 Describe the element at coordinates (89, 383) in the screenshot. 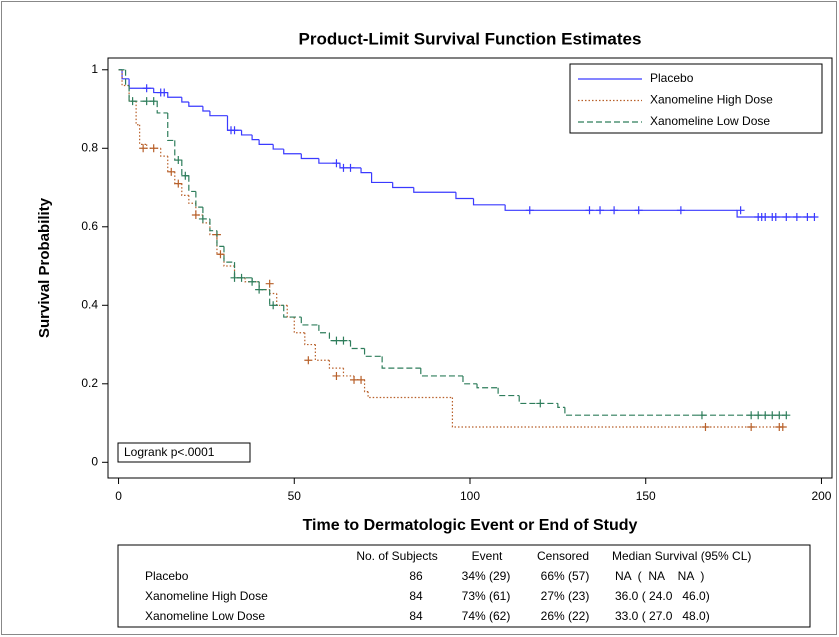

I see `y-tick-label: 0.2` at that location.